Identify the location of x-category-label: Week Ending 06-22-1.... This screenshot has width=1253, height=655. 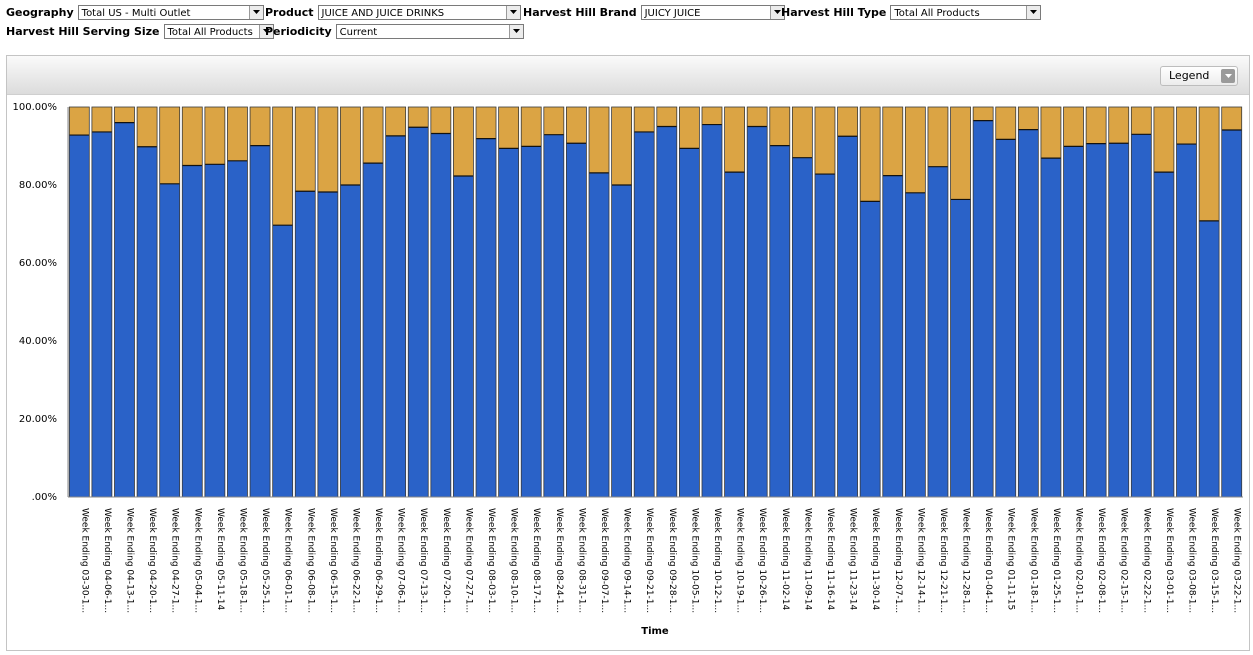
(355, 560).